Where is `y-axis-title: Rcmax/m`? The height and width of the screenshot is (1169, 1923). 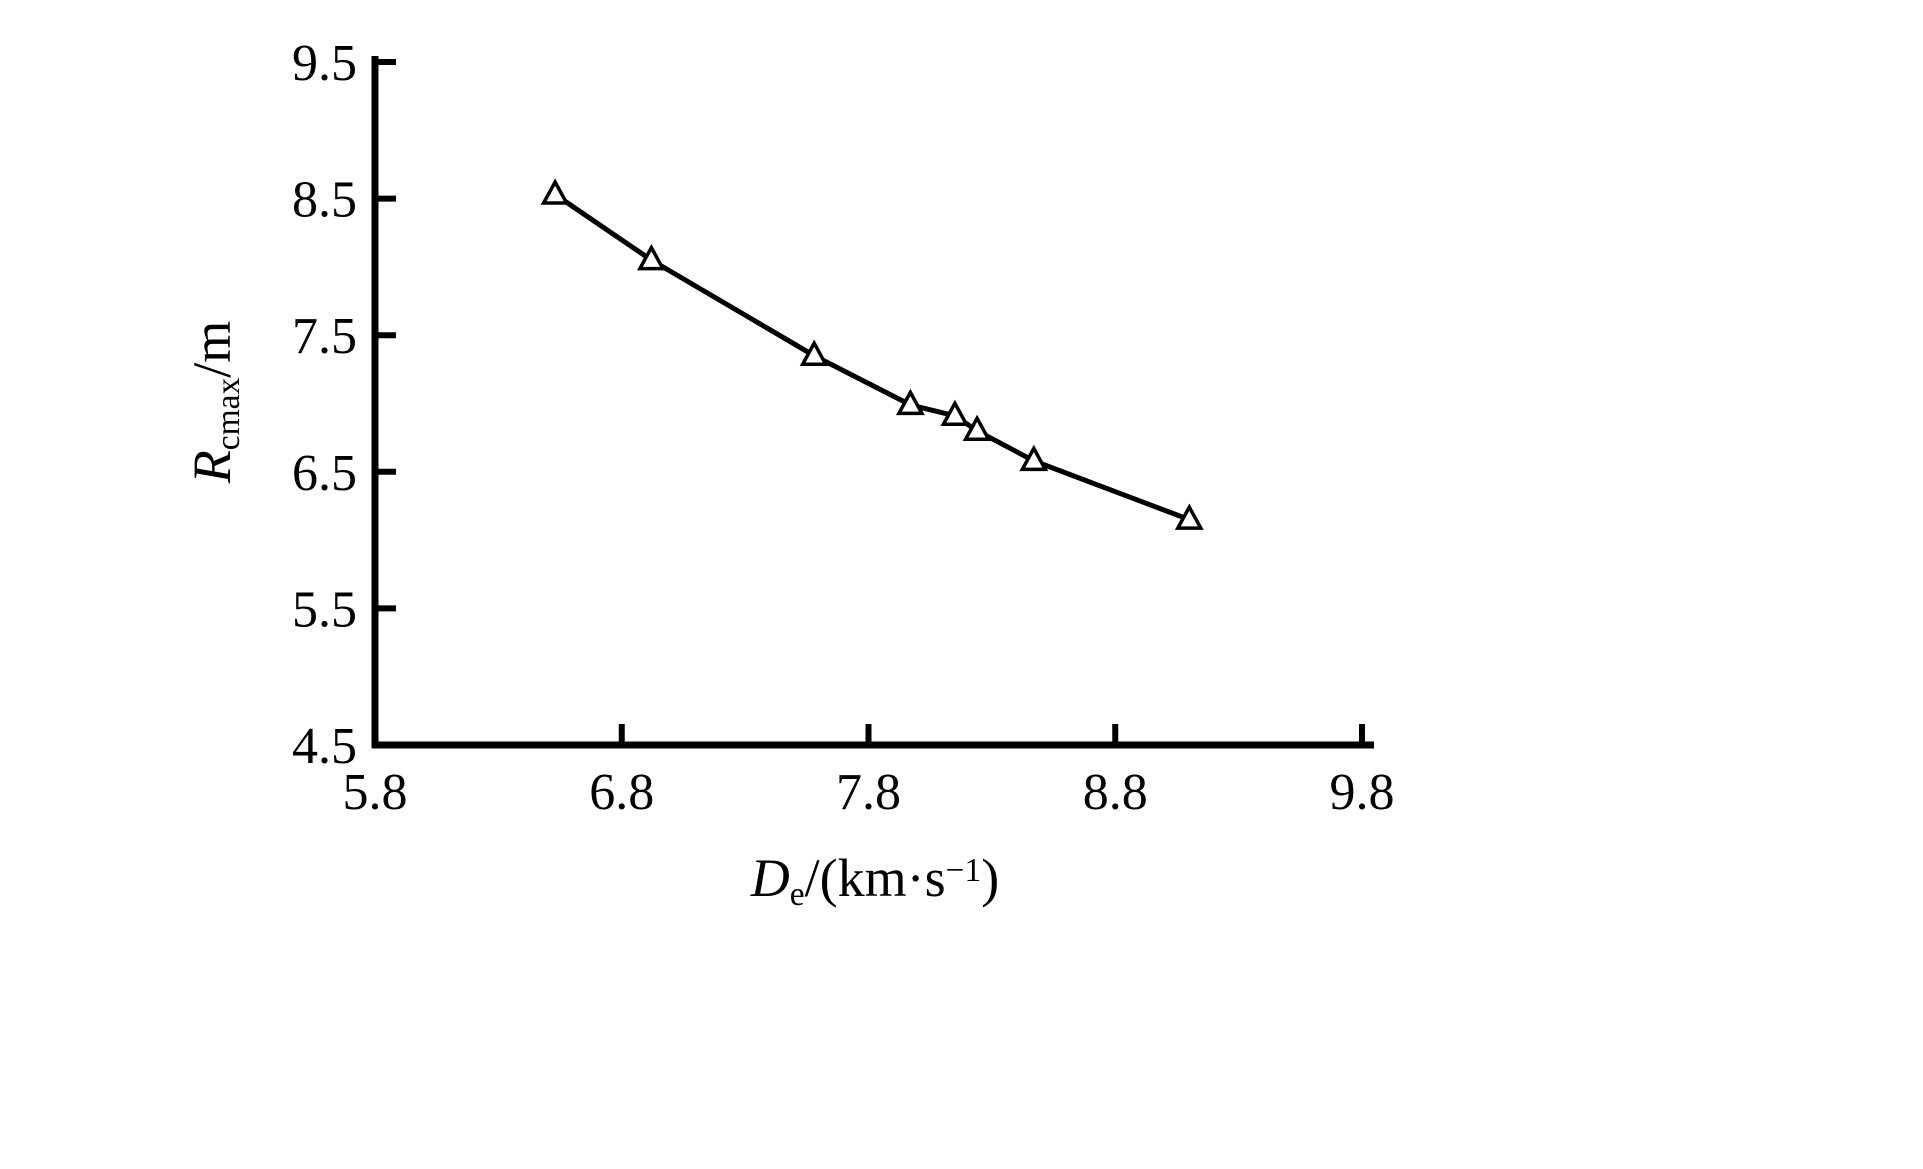 y-axis-title: Rcmax/m is located at coordinates (214, 402).